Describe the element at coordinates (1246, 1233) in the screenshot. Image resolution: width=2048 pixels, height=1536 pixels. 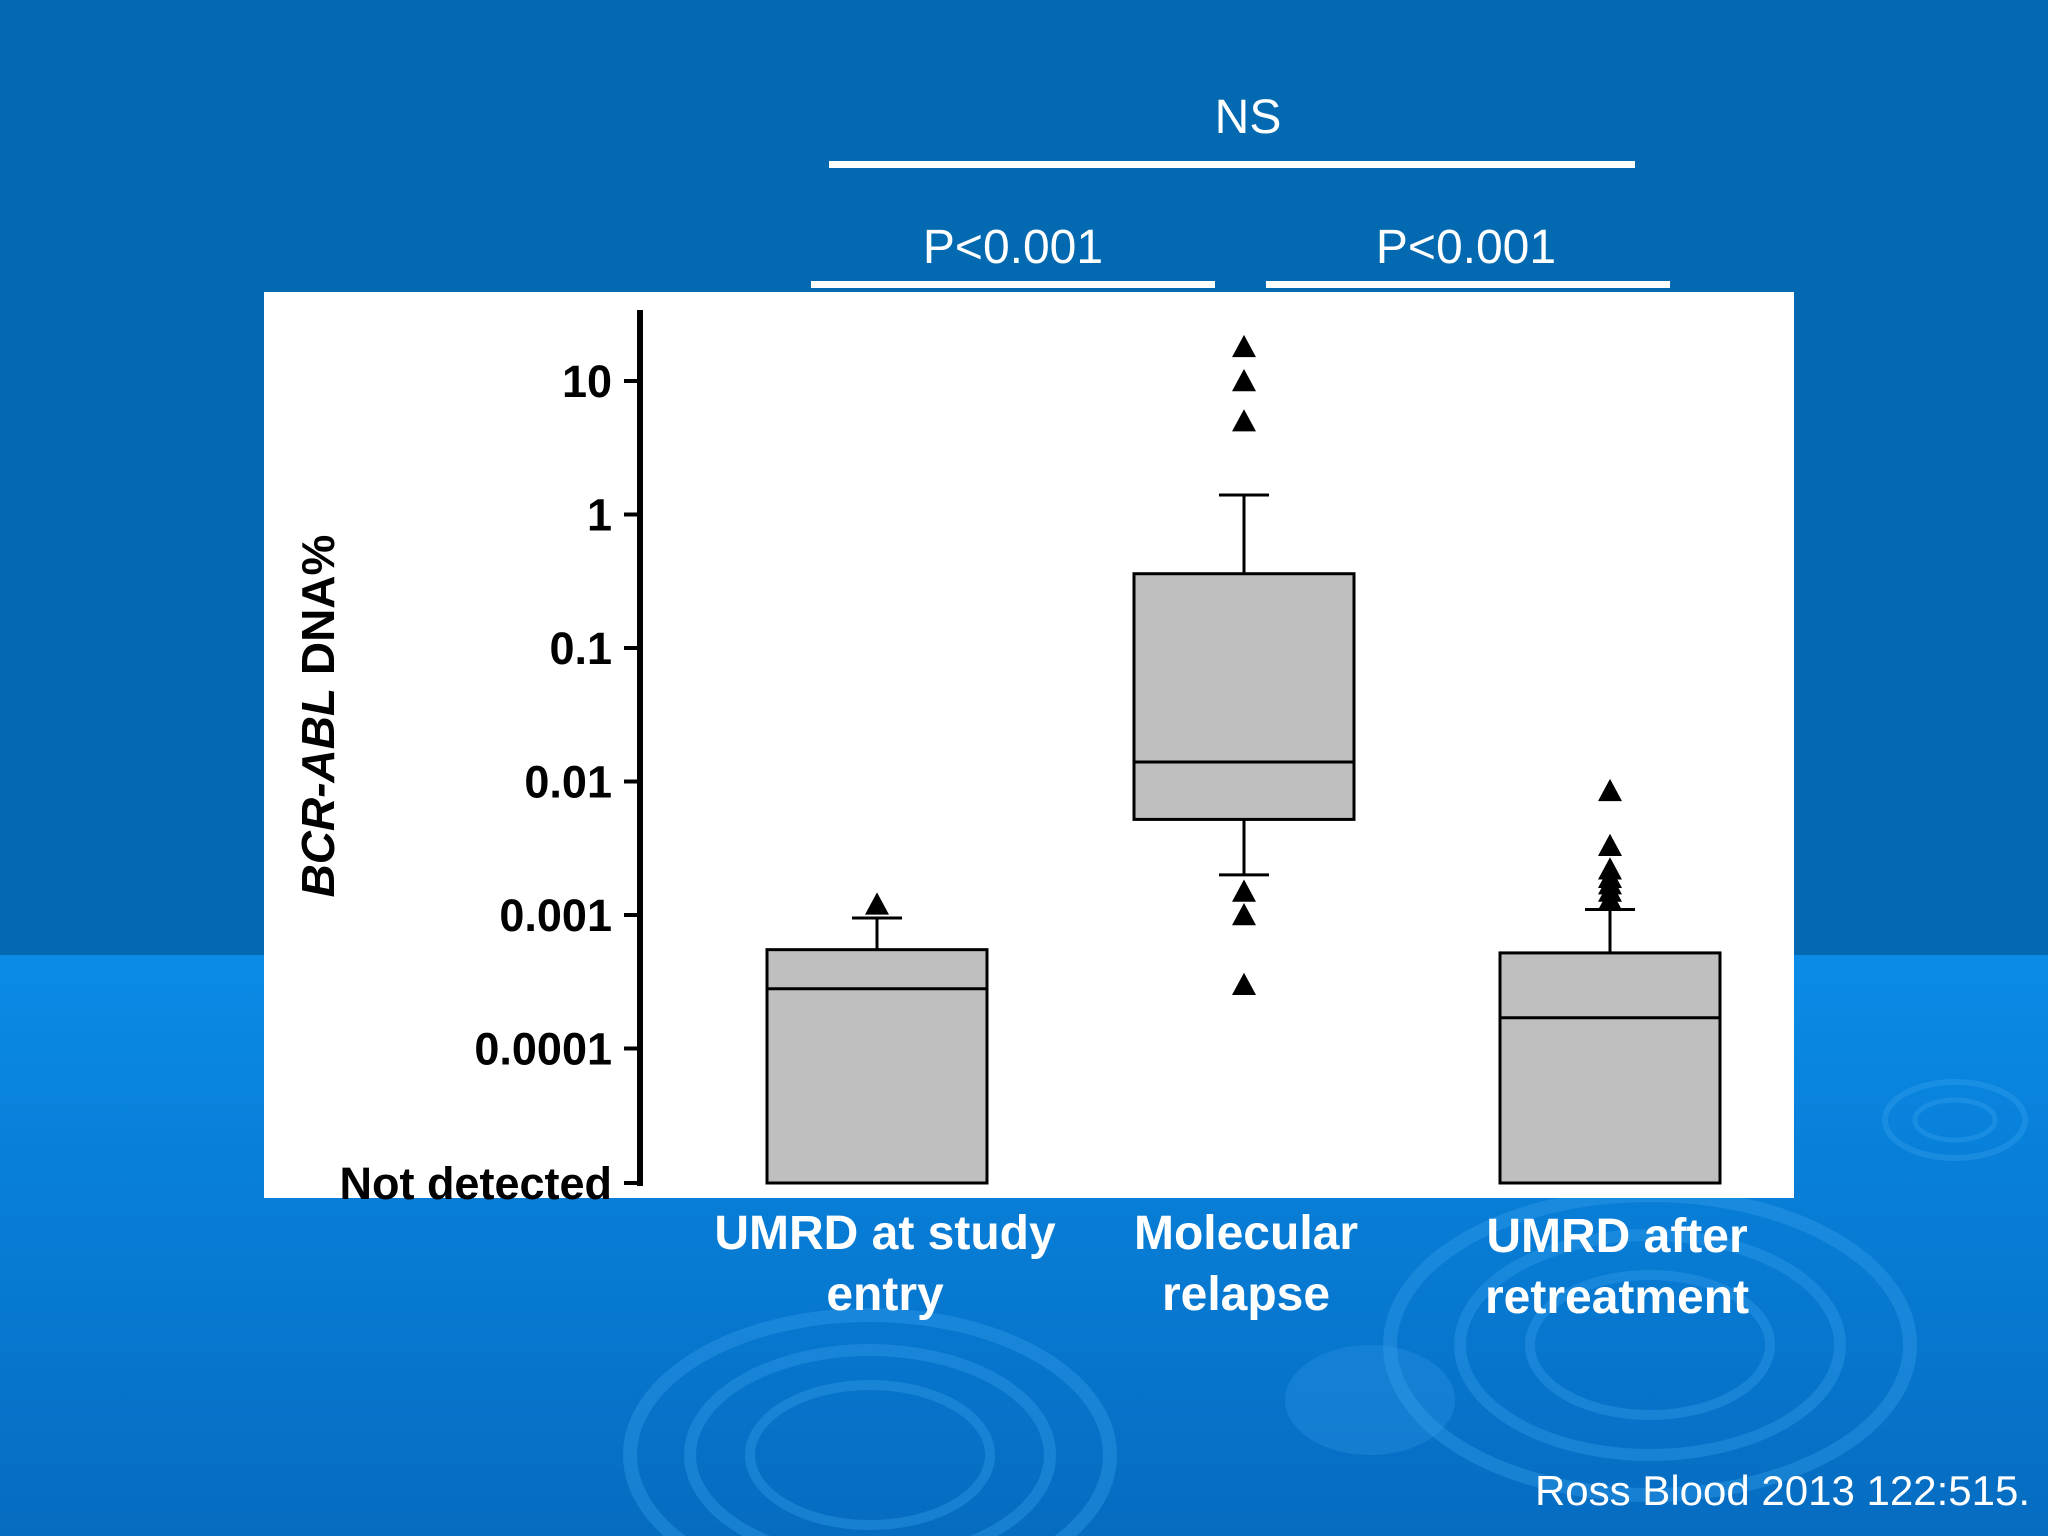
I see `category-label-1-line1: Molecular` at that location.